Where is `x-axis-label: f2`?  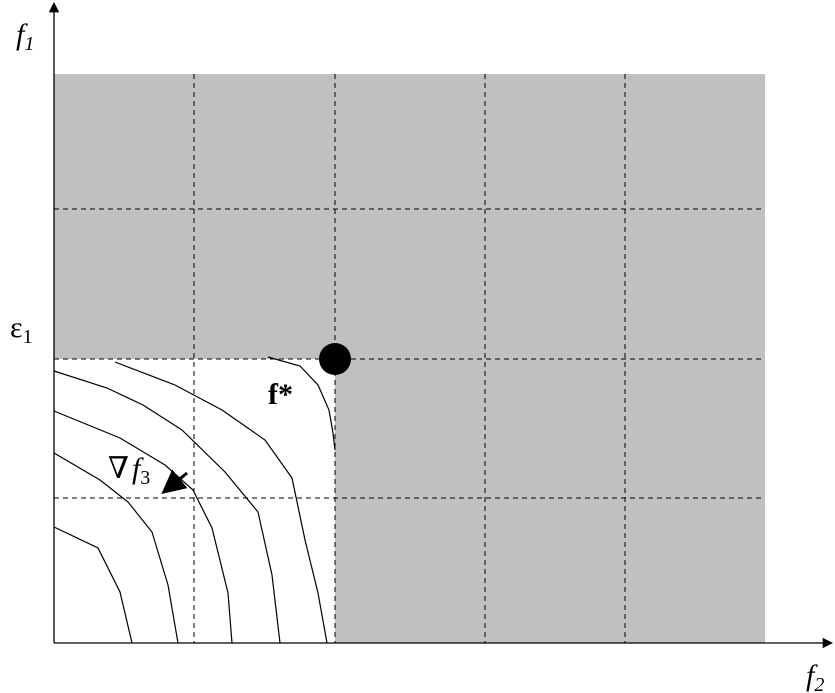
x-axis-label: f2 is located at coordinates (815, 676).